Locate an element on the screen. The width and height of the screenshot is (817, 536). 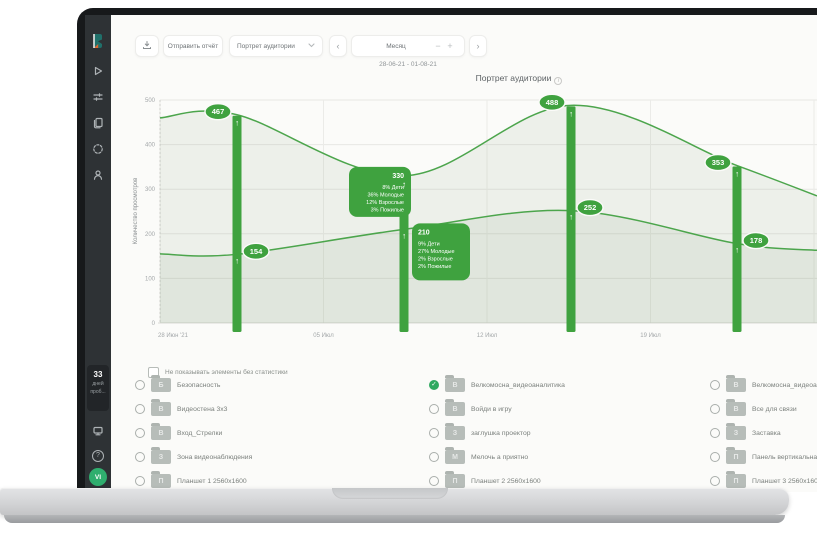
sidebar-item-settings is located at coordinates (98, 99).